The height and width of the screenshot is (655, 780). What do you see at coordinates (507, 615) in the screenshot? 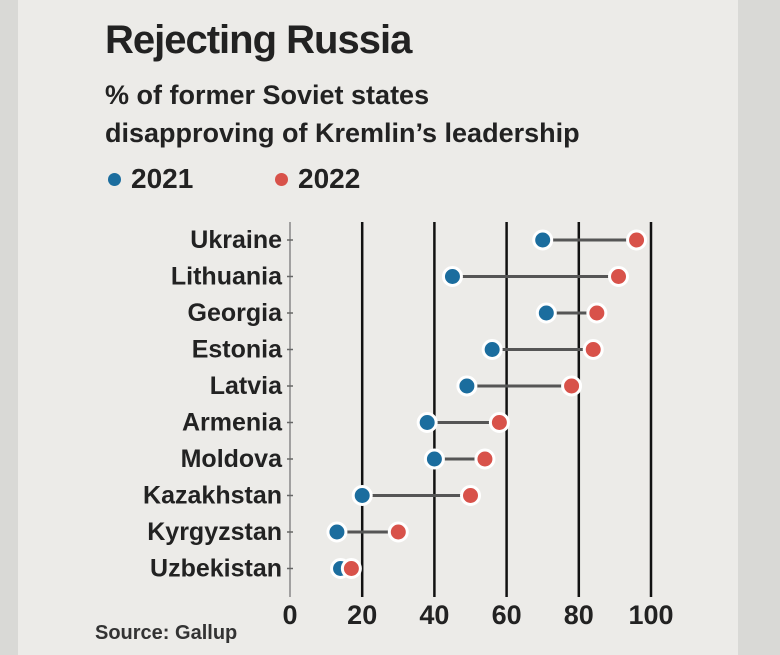
I see `x-tick-label-60: 60` at bounding box center [507, 615].